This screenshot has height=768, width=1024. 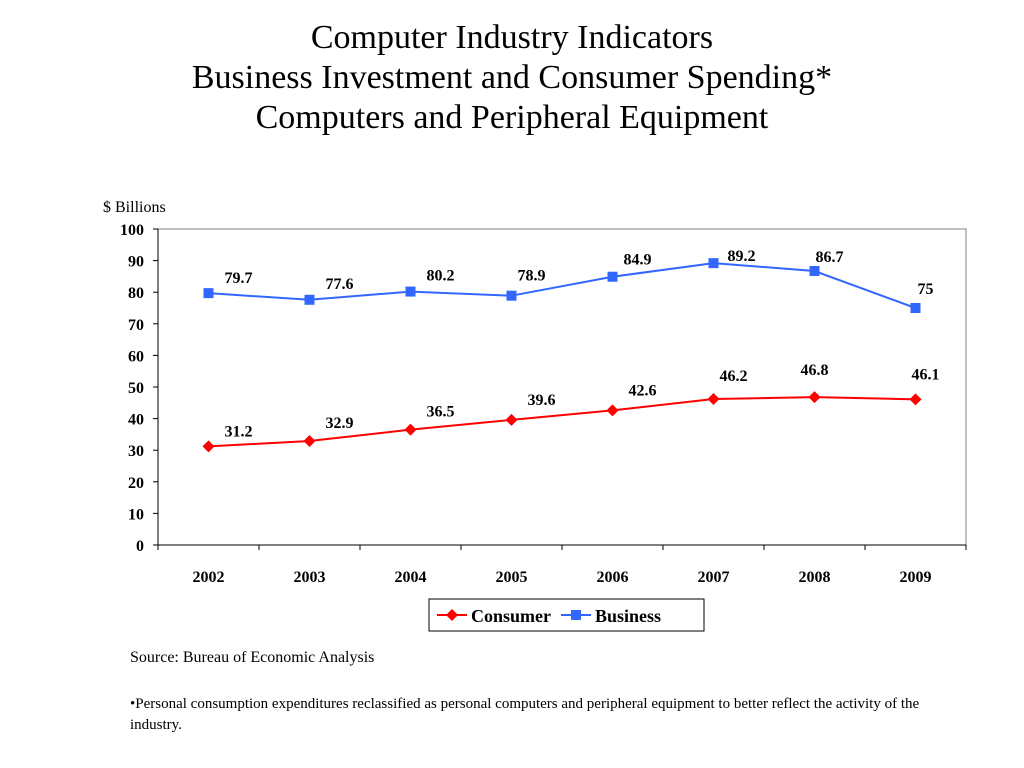 I want to click on y-tick-label: 30, so click(x=136, y=451).